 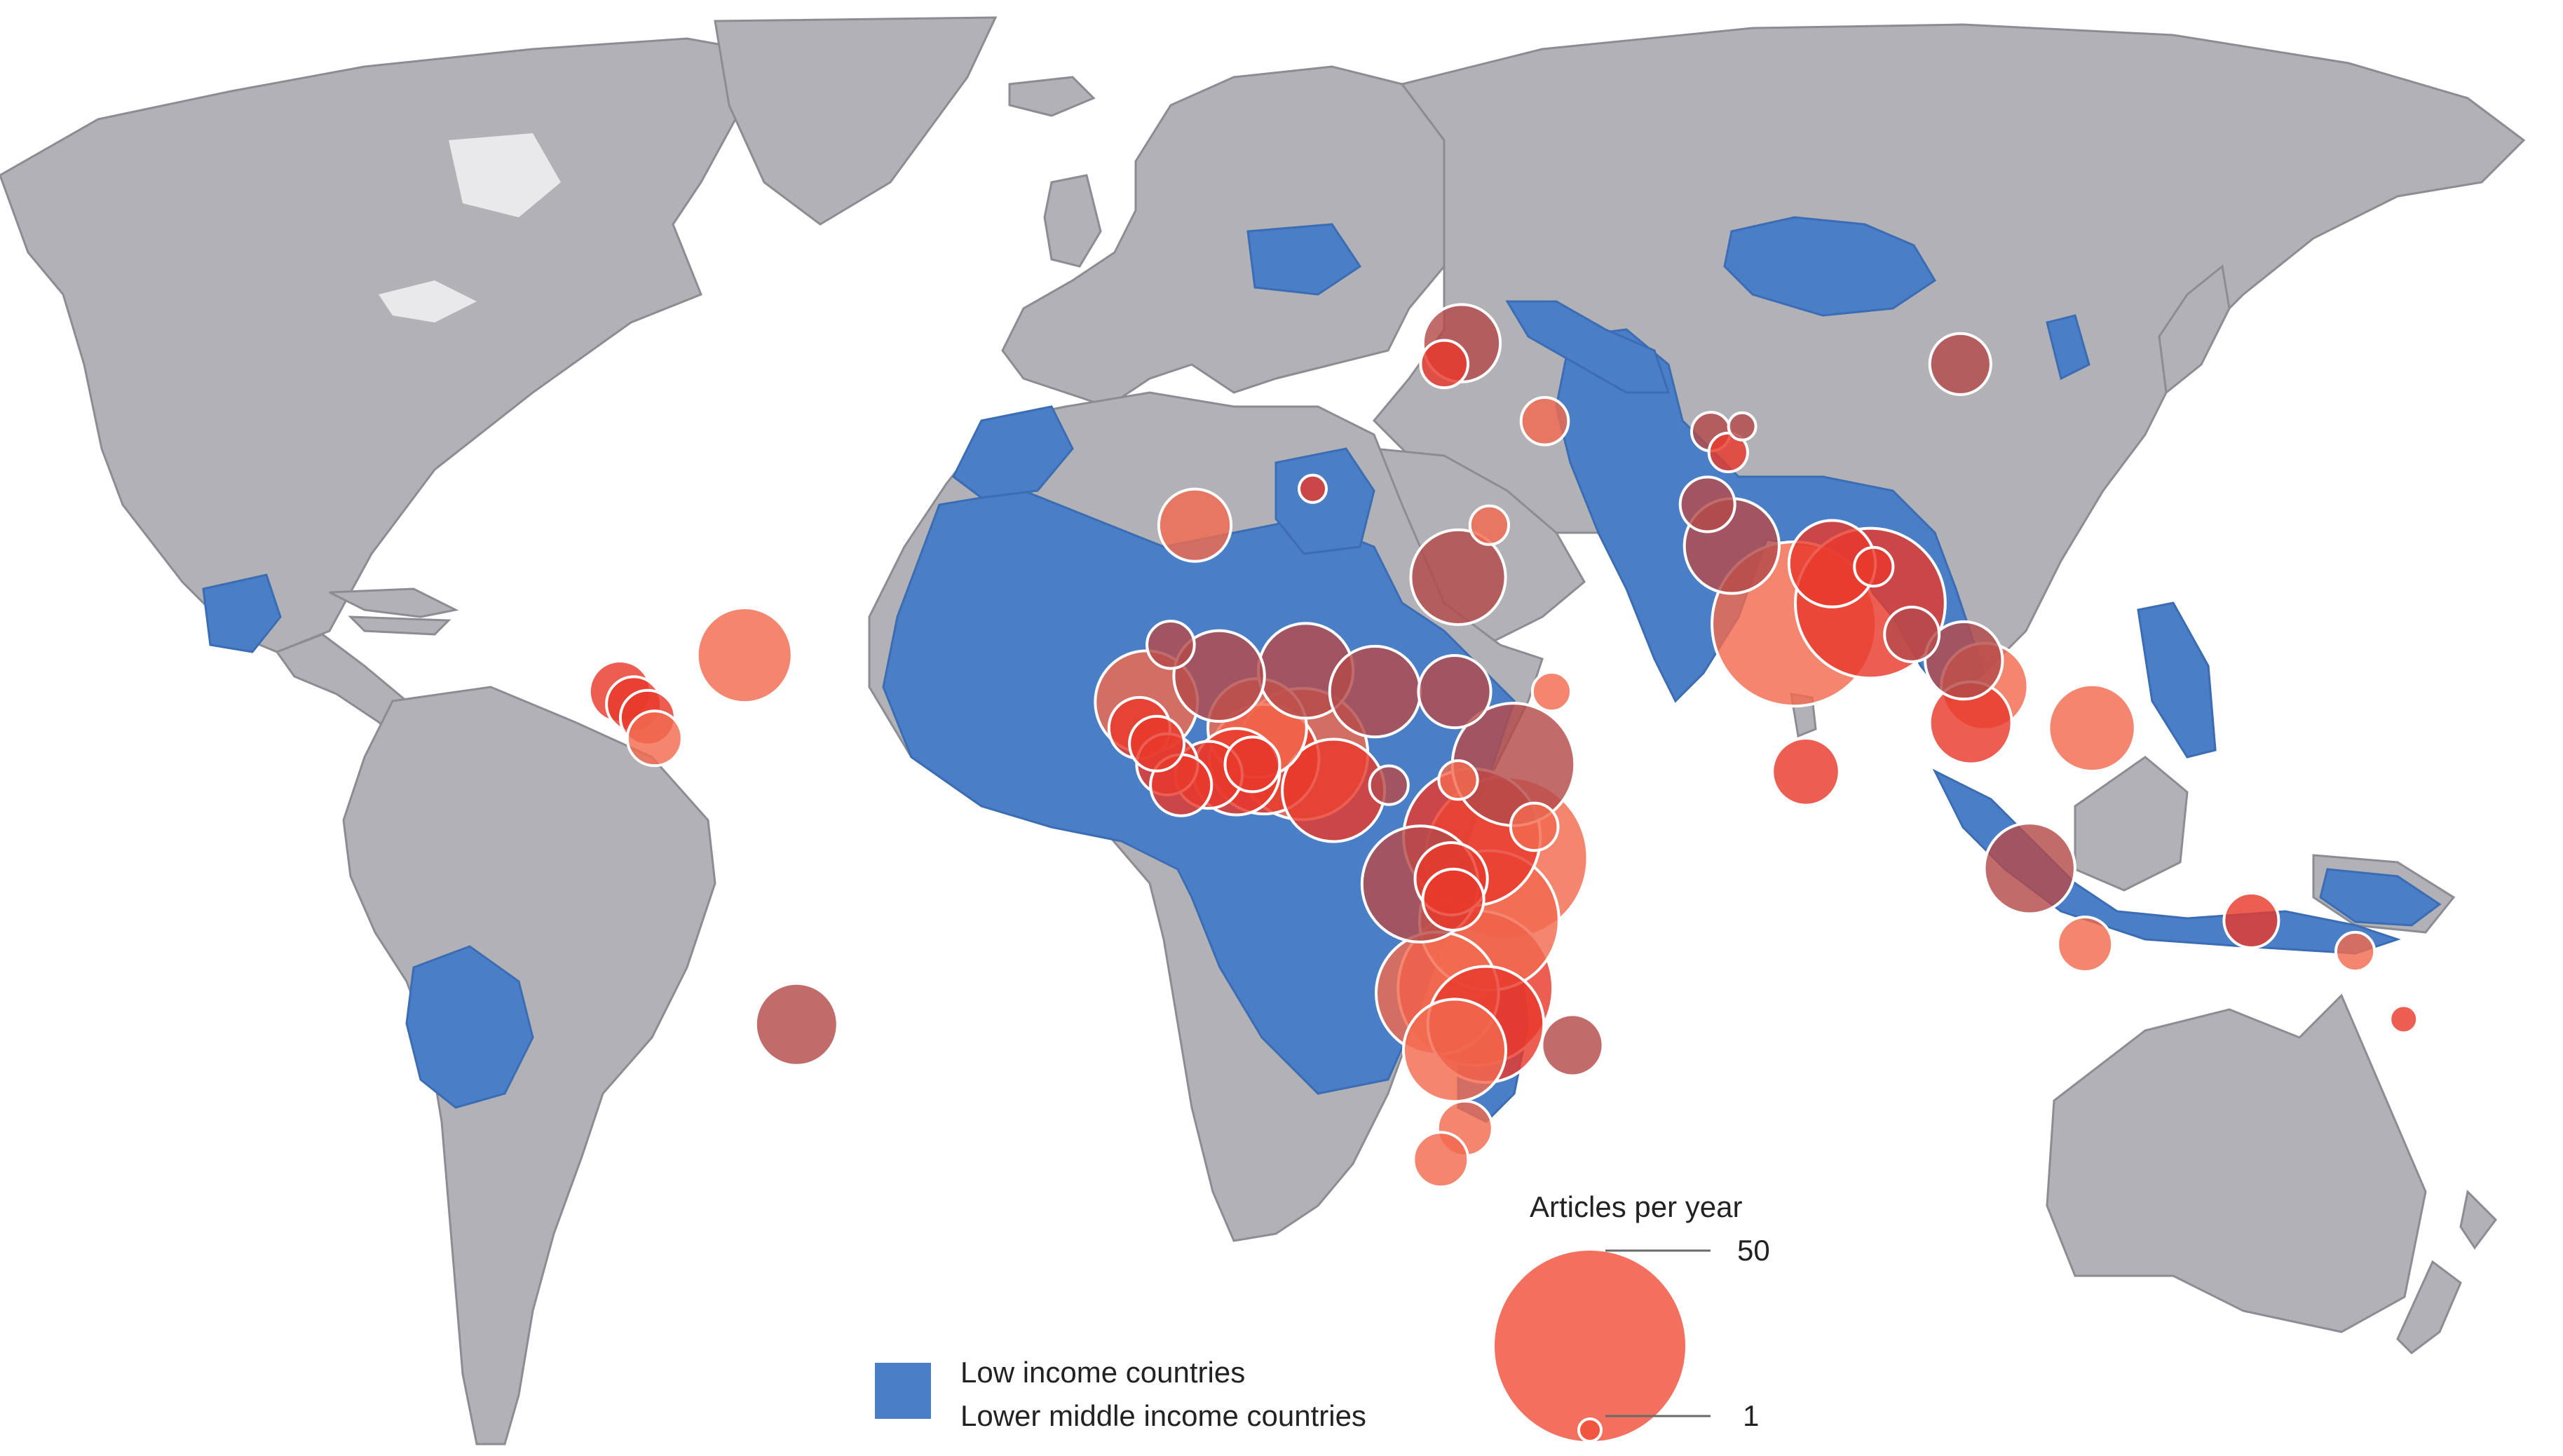 I want to click on size-legend-title: Articles per year, so click(x=1636, y=1206).